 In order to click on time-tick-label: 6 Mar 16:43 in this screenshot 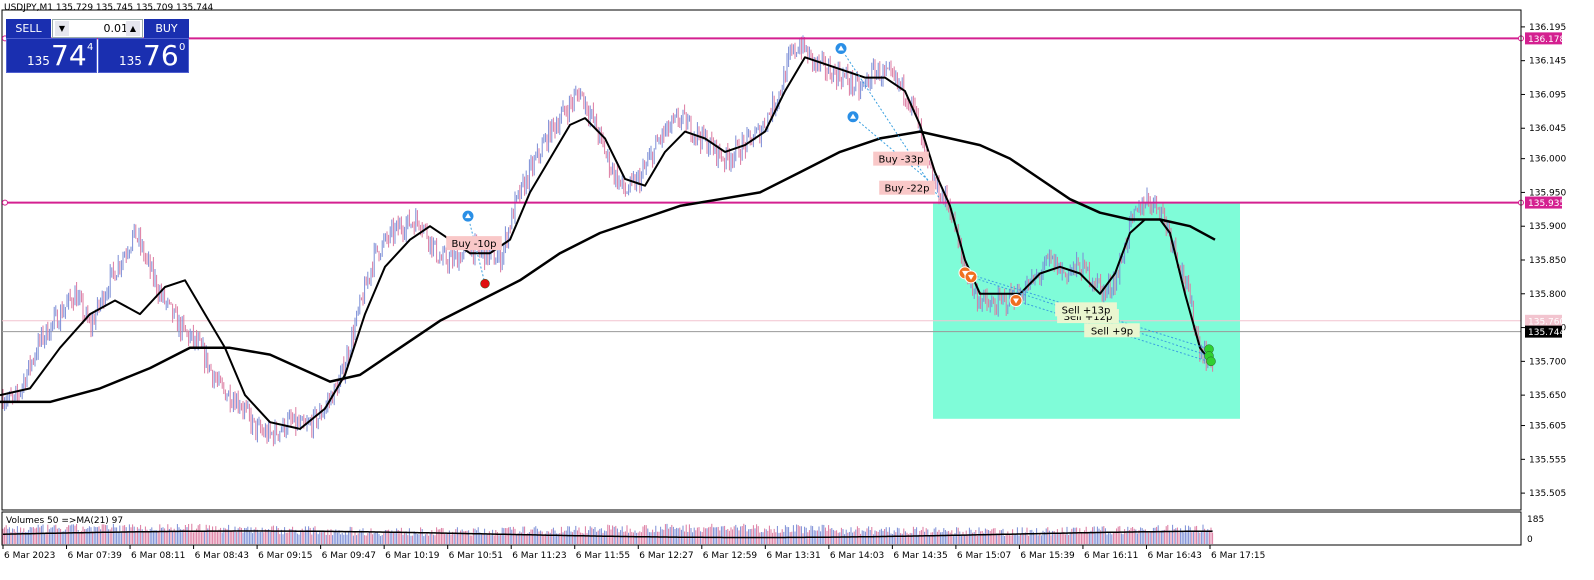, I will do `click(1174, 556)`.